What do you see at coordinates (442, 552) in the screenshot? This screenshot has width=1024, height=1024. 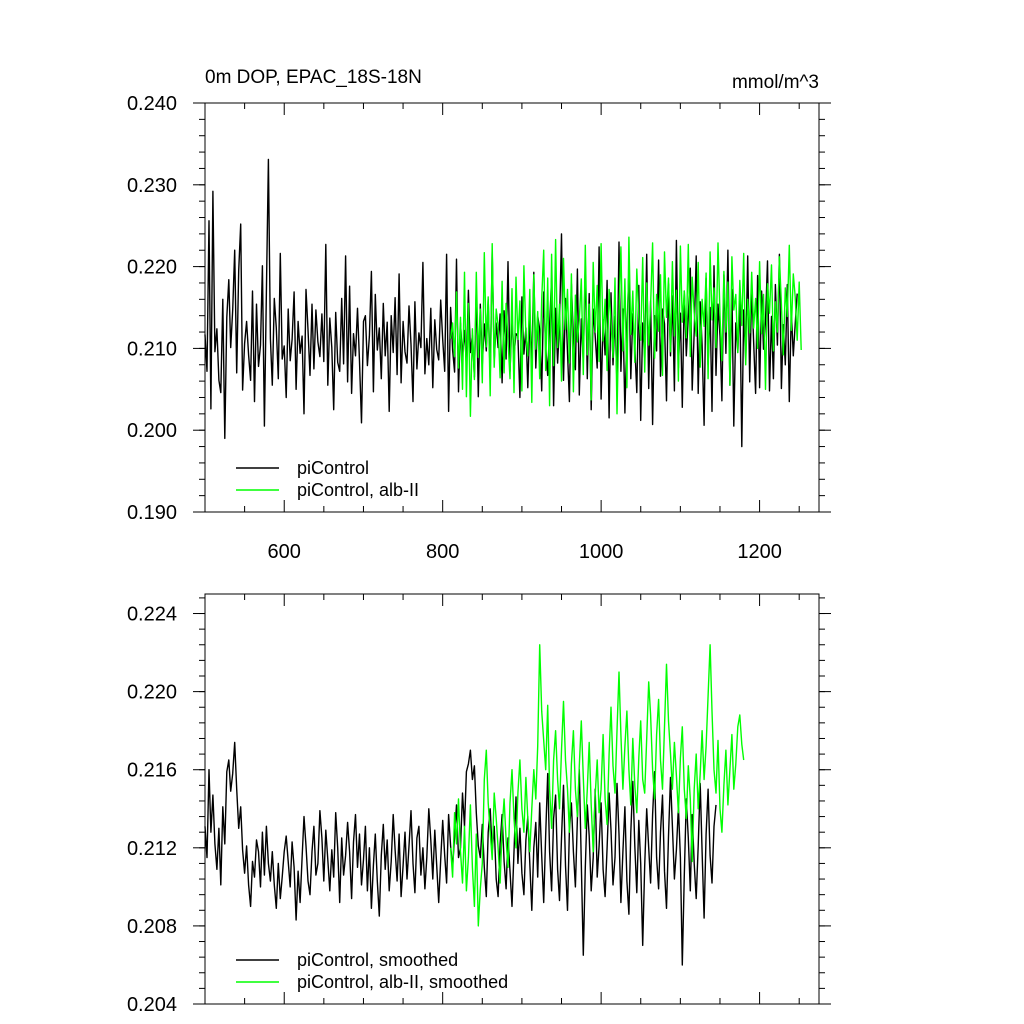 I see `top-x-tick-label: 800` at bounding box center [442, 552].